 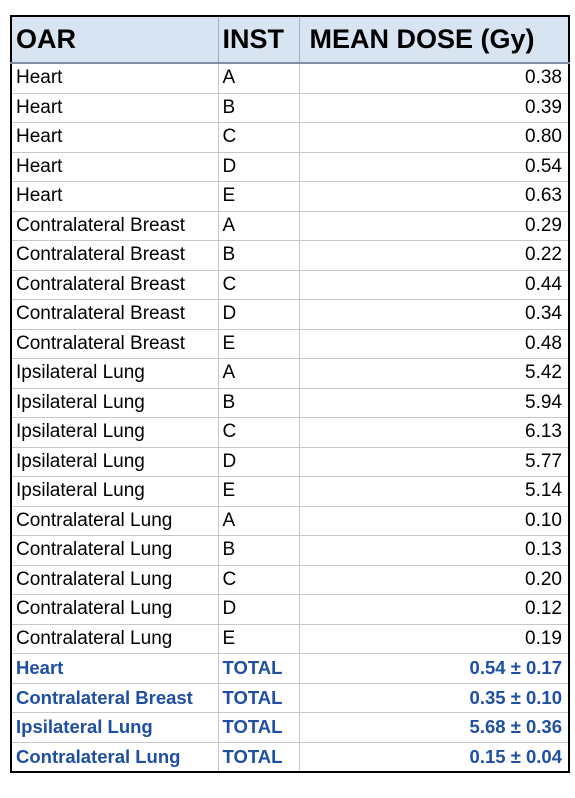 What do you see at coordinates (434, 166) in the screenshot?
I see `cell-mean-dose: 0.54` at bounding box center [434, 166].